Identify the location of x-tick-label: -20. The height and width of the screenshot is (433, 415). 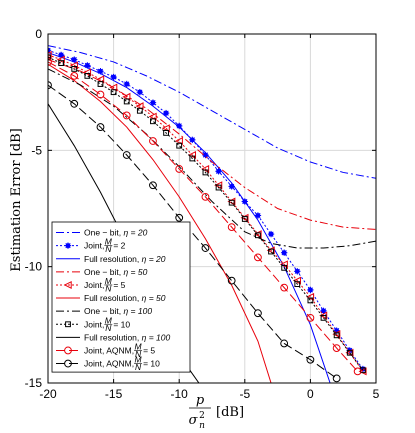
(48, 394).